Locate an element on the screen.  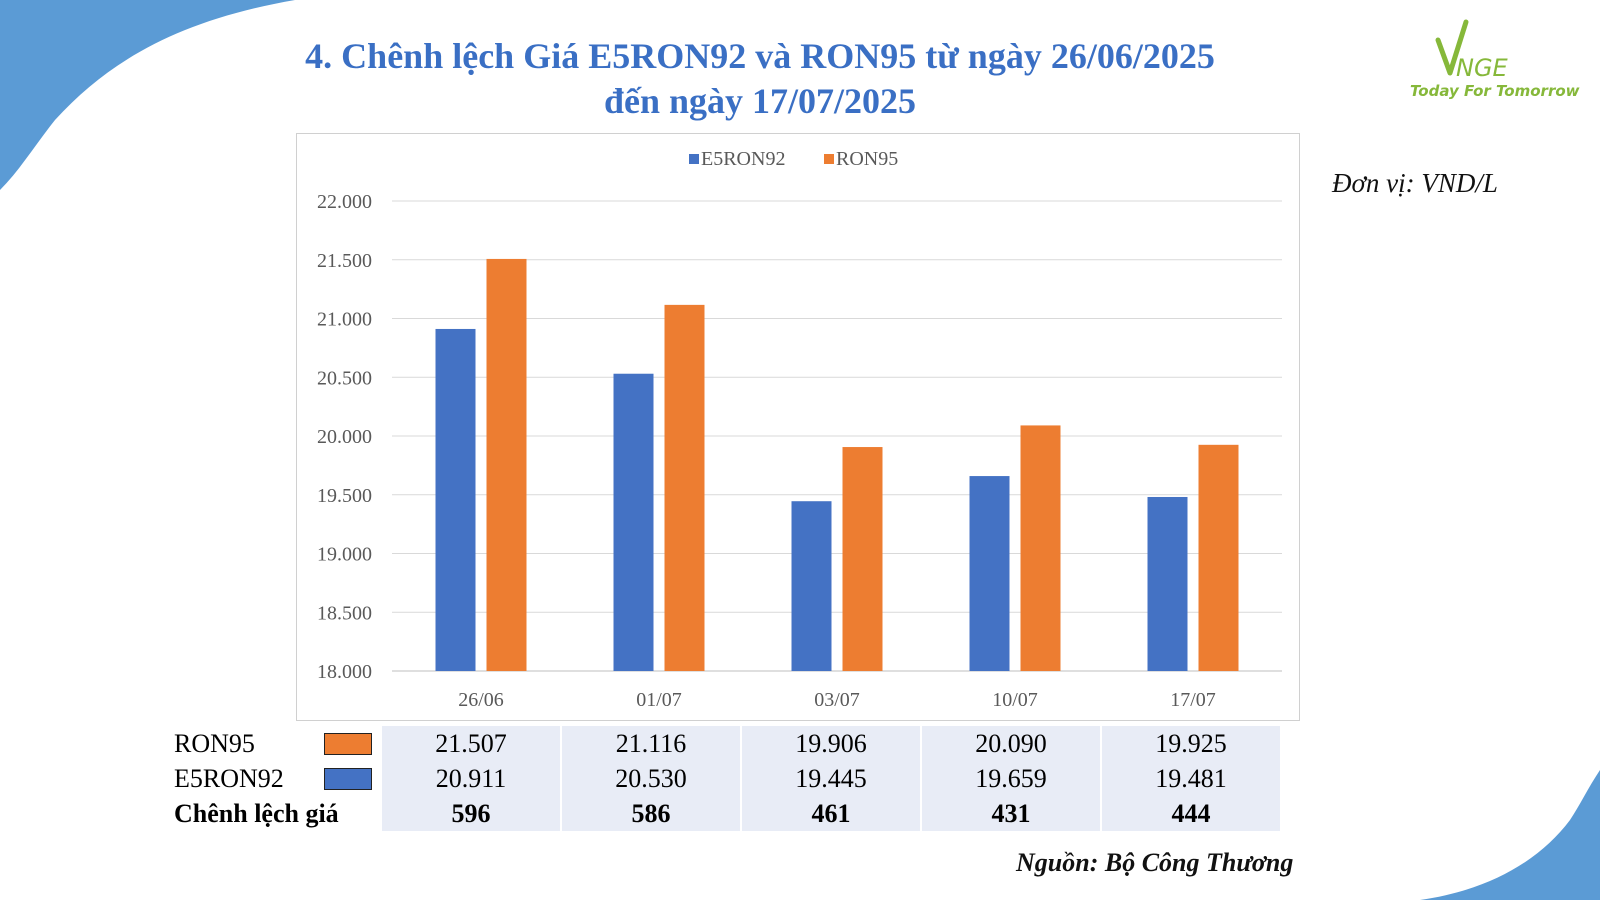
row-label-cell: Chênh lệch giá is located at coordinates (277, 813).